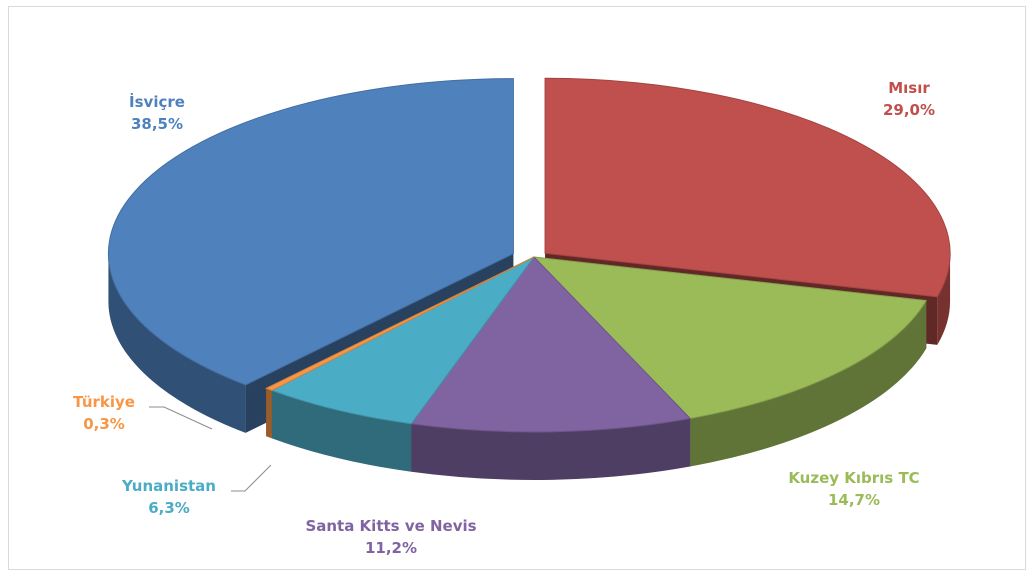 The image size is (1035, 576). What do you see at coordinates (269, 413) in the screenshot?
I see `slice-side-t-rkiye` at bounding box center [269, 413].